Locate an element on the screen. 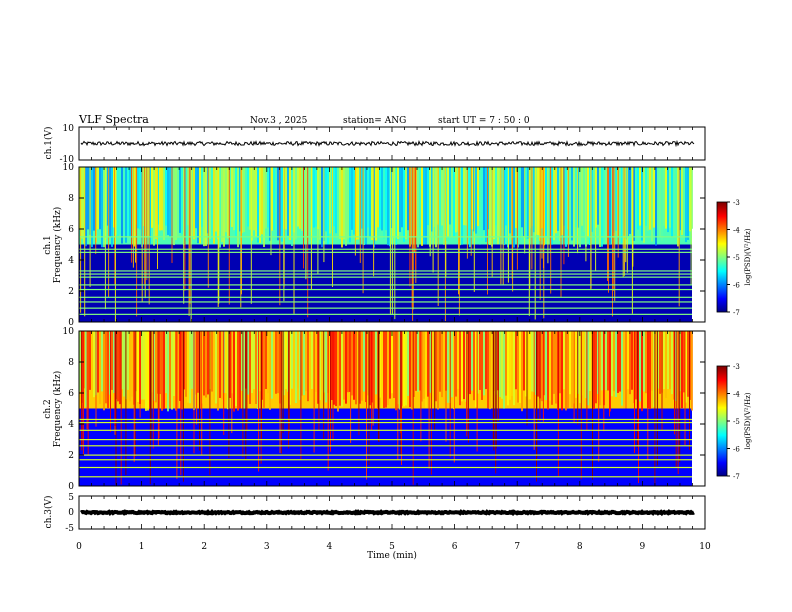 Image resolution: width=792 pixels, height=612 pixels. ch1-colorbar: -3 -4 -5 -6 -7 log(PSD)(V²/Hz) is located at coordinates (734, 258).